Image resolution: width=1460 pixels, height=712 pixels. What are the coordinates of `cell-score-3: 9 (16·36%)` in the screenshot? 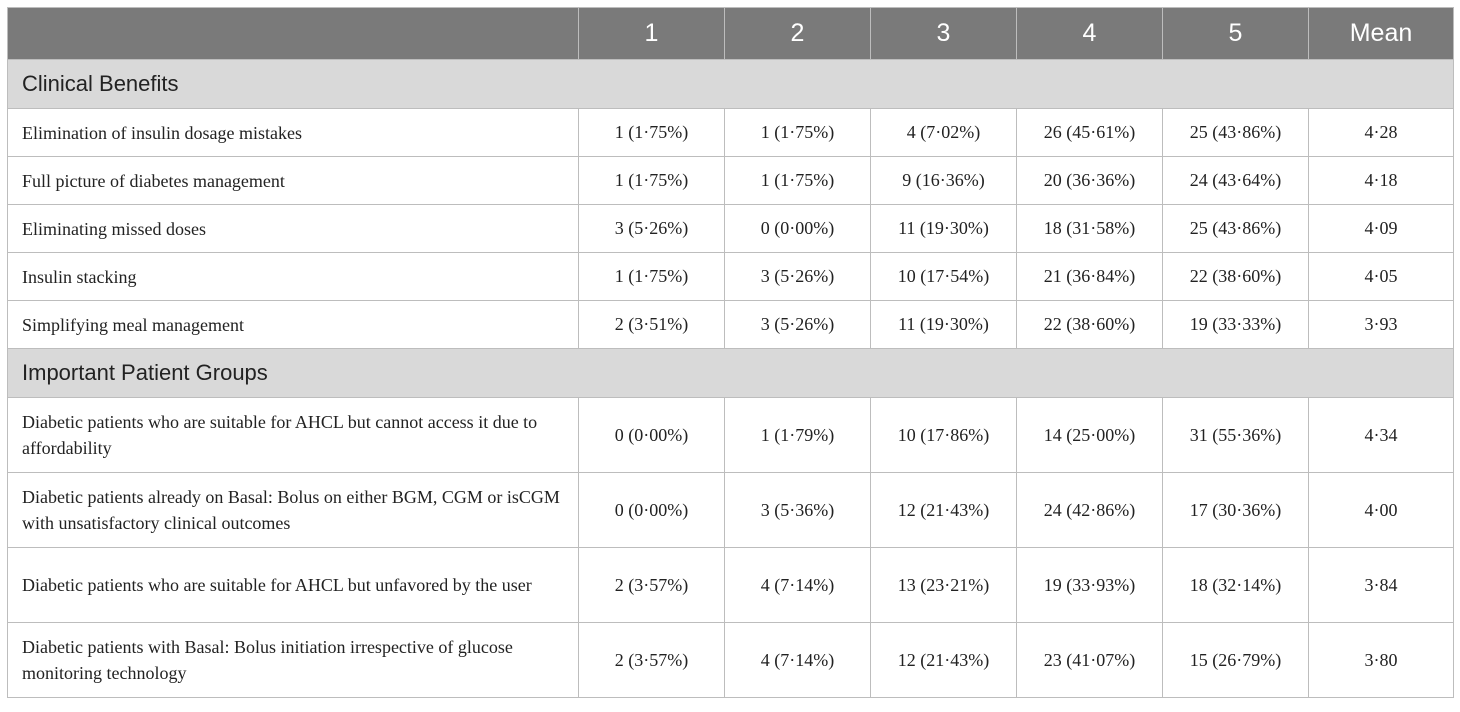 It's located at (943, 180).